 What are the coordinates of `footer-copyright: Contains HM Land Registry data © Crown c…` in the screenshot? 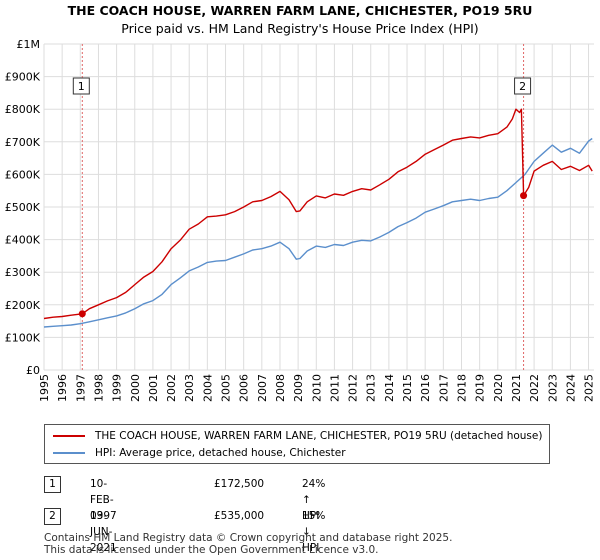 It's located at (248, 538).